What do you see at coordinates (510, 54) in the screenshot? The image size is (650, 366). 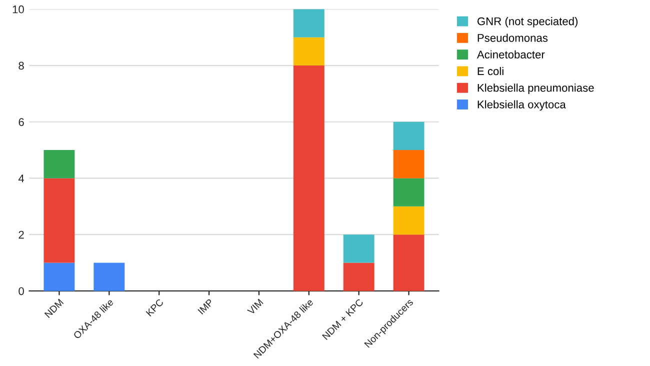 I see `legend-label: Acinetobacter` at bounding box center [510, 54].